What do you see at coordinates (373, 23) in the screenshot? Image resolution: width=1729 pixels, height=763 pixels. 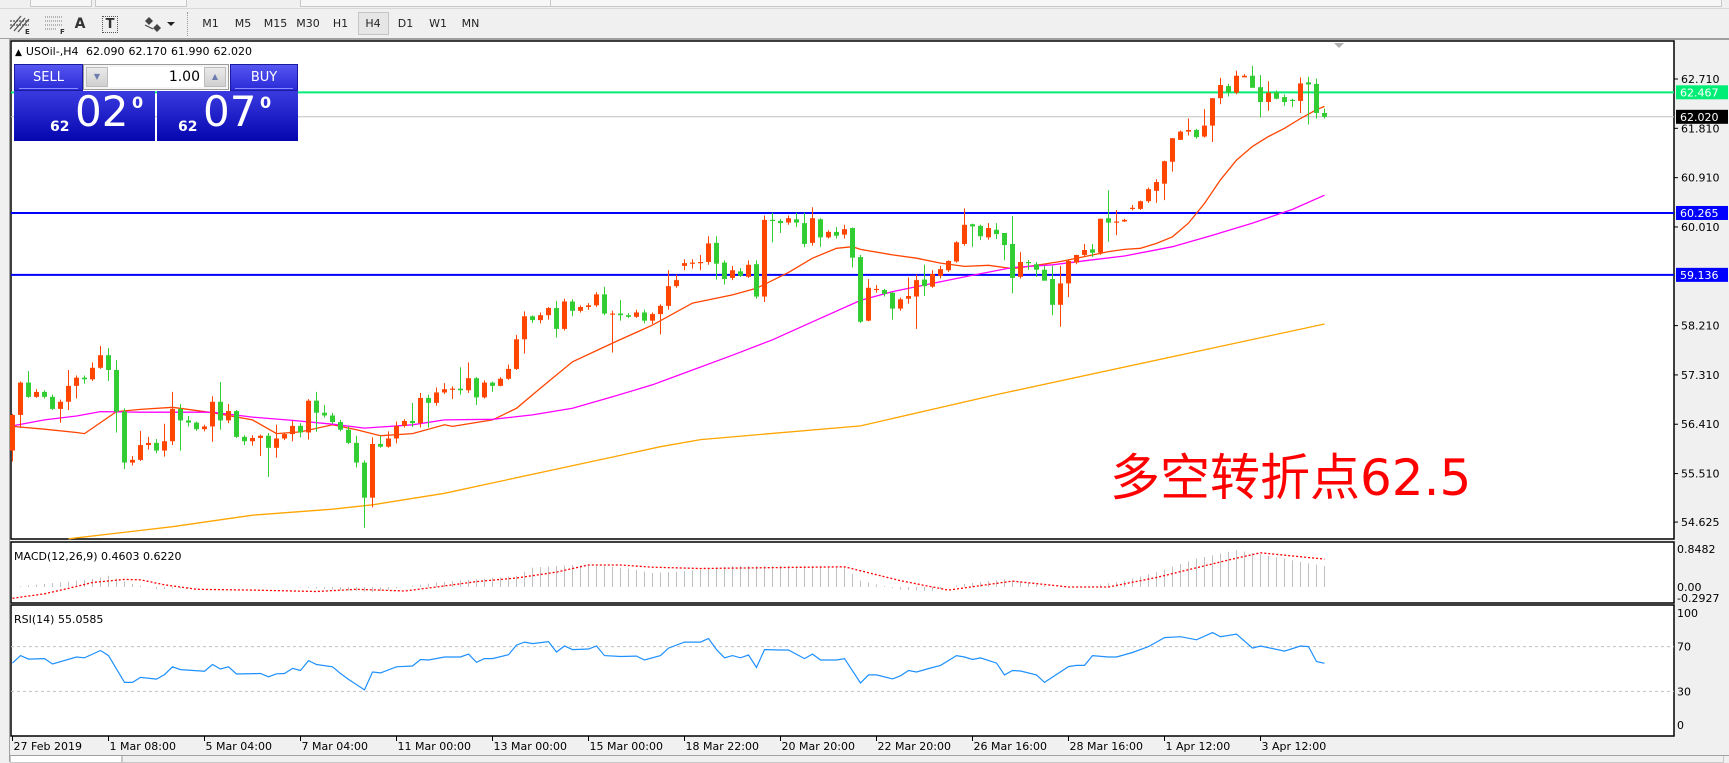 I see `timeframe-button-h4: H4` at bounding box center [373, 23].